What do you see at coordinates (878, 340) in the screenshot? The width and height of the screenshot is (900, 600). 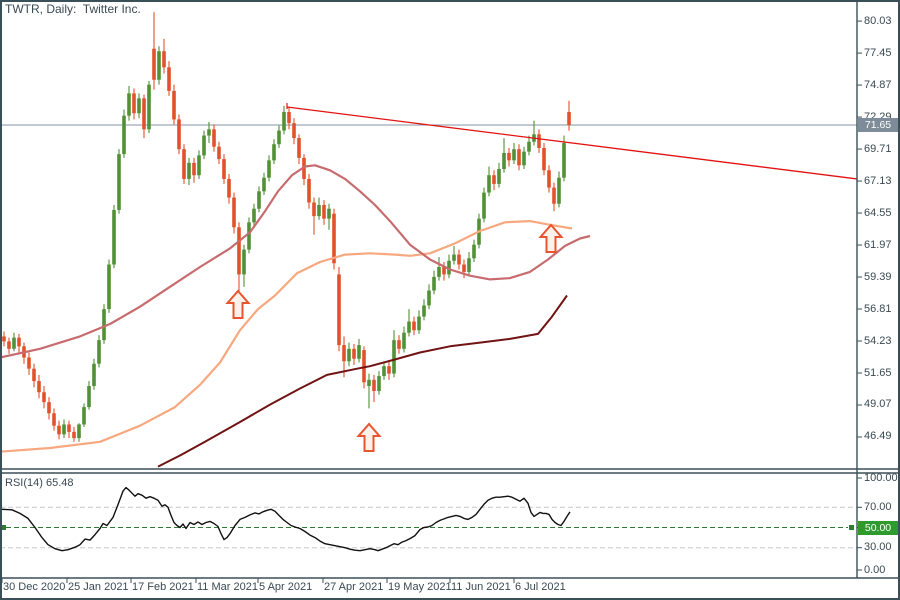 I see `price-axis-label: 54.23` at bounding box center [878, 340].